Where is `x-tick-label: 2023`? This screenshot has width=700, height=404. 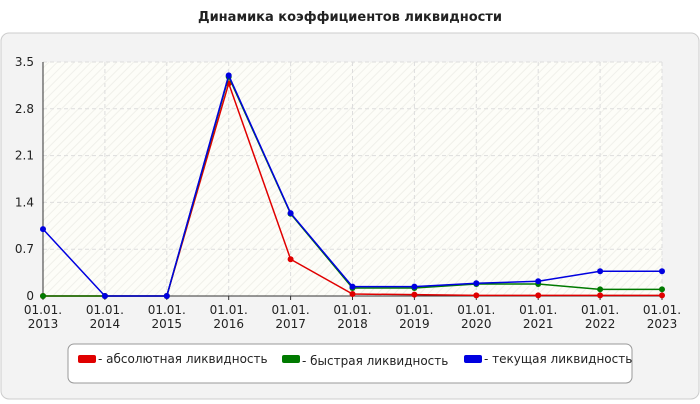
x-tick-label: 2023 is located at coordinates (662, 324).